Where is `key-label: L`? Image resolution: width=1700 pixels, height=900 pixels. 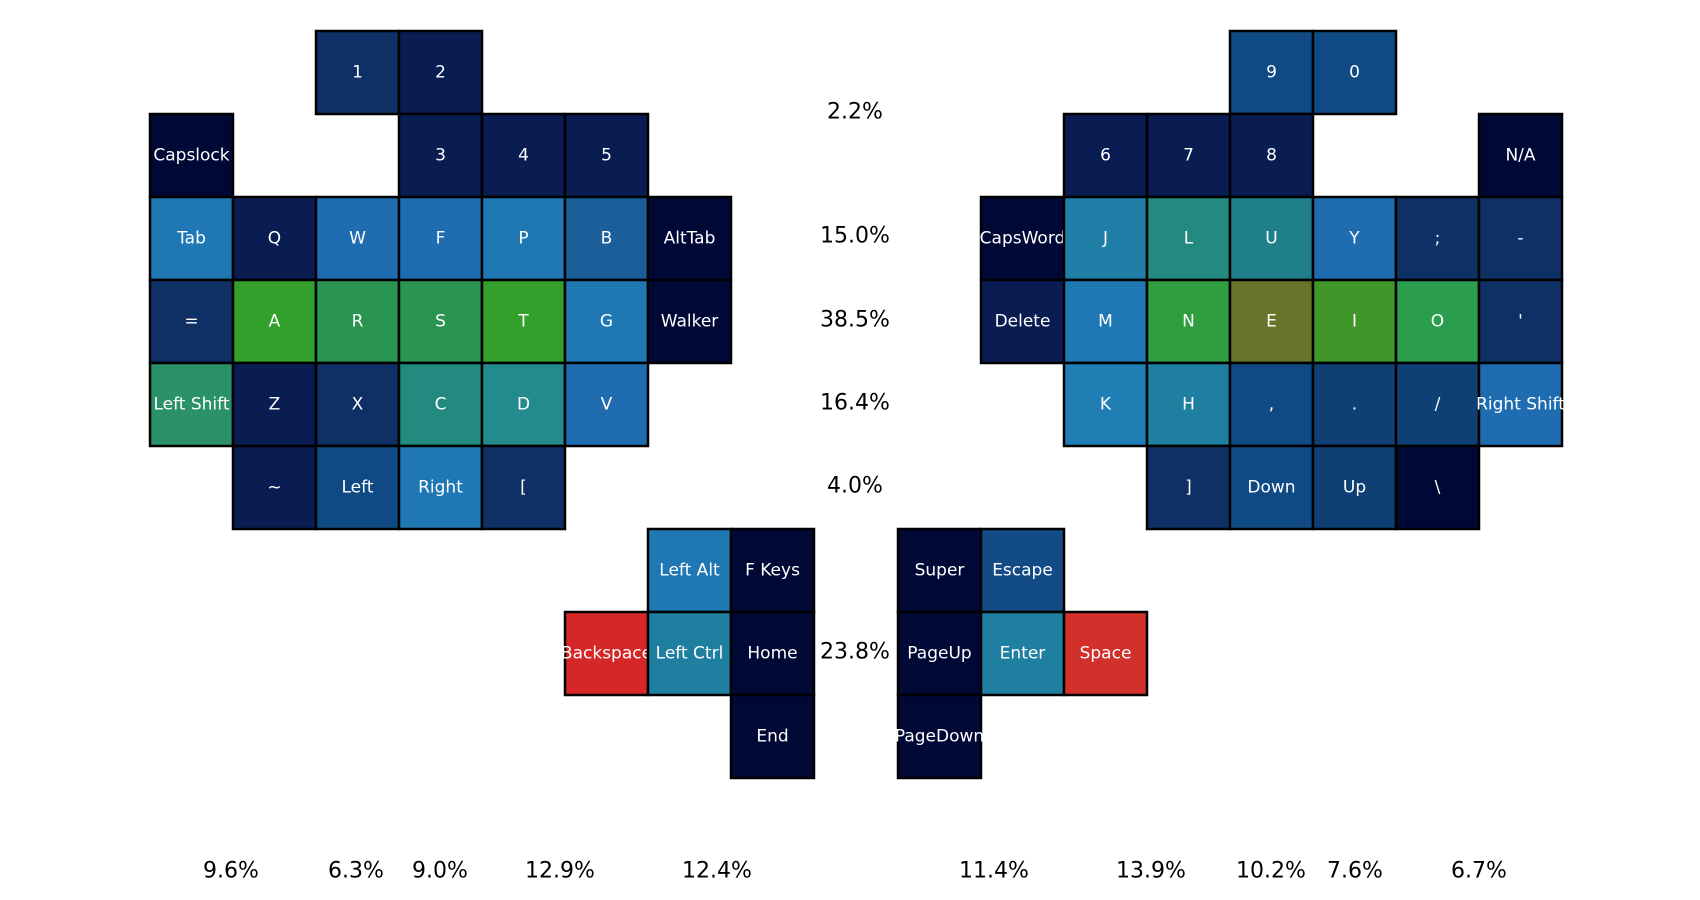 key-label: L is located at coordinates (1189, 239).